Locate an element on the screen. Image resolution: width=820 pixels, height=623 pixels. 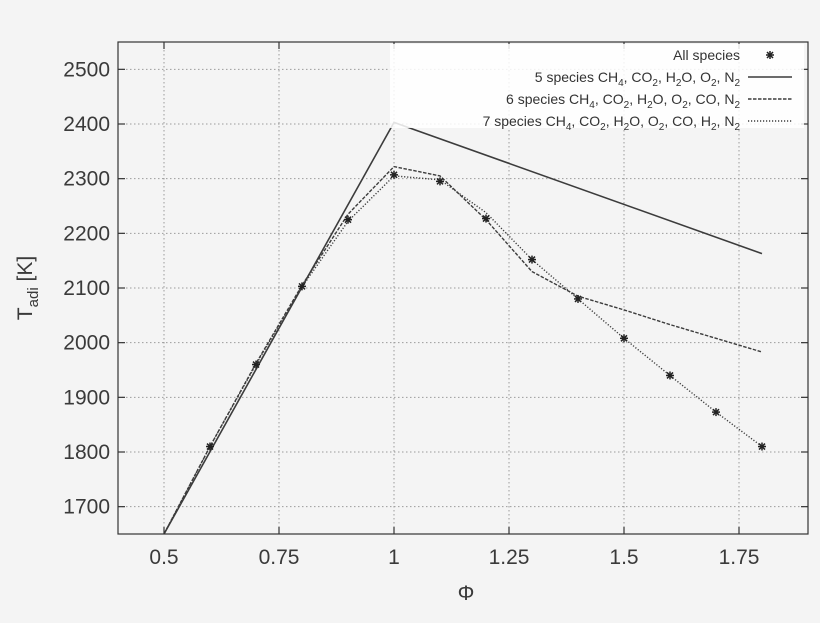
legend-label-0: All species is located at coordinates (706, 55).